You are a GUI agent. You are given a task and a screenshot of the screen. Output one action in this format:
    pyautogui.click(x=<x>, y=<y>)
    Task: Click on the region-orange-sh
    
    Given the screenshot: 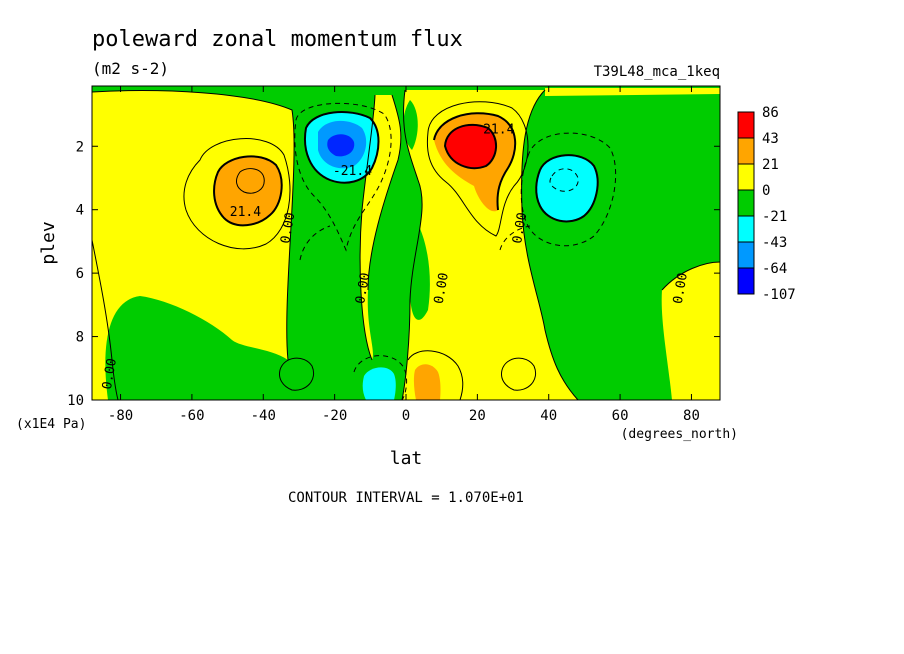 What is the action you would take?
    pyautogui.click(x=248, y=191)
    